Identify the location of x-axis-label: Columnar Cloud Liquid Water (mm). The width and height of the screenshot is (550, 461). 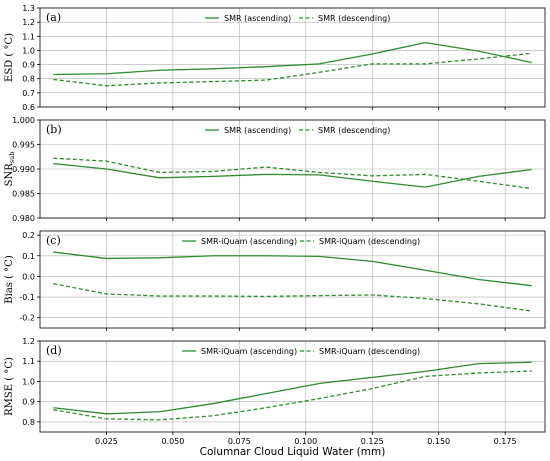
(293, 452).